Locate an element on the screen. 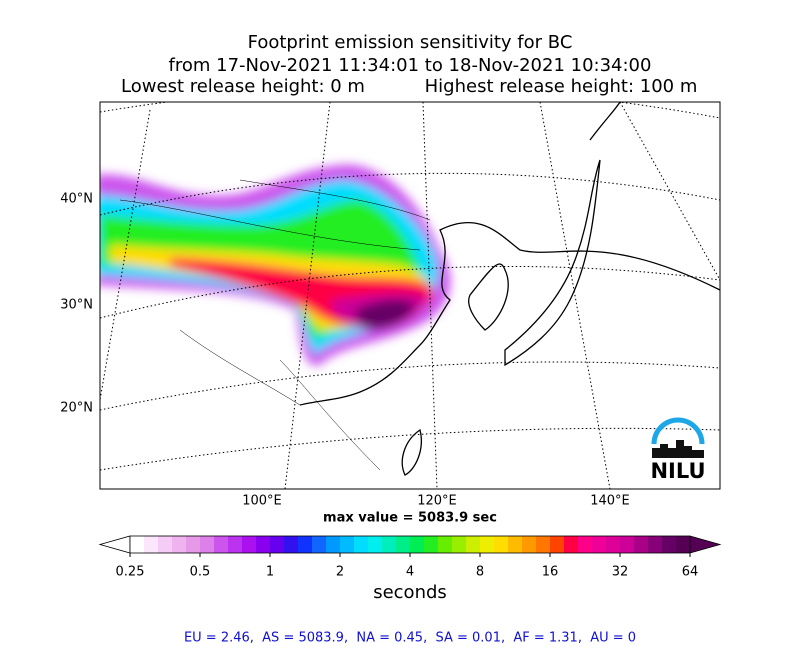 The height and width of the screenshot is (654, 800). logo-text: NILU is located at coordinates (677, 471).